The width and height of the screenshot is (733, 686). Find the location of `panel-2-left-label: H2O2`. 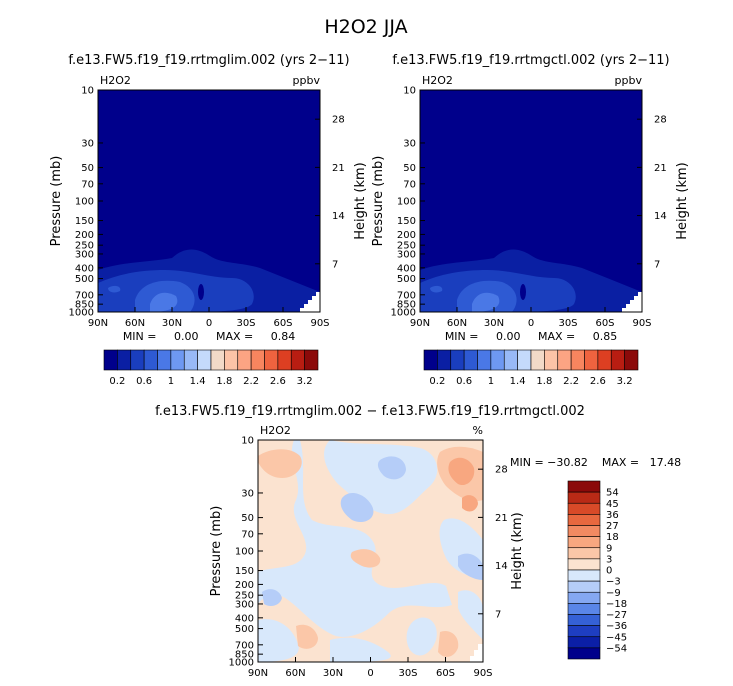

panel-2-left-label: H2O2 is located at coordinates (437, 80).